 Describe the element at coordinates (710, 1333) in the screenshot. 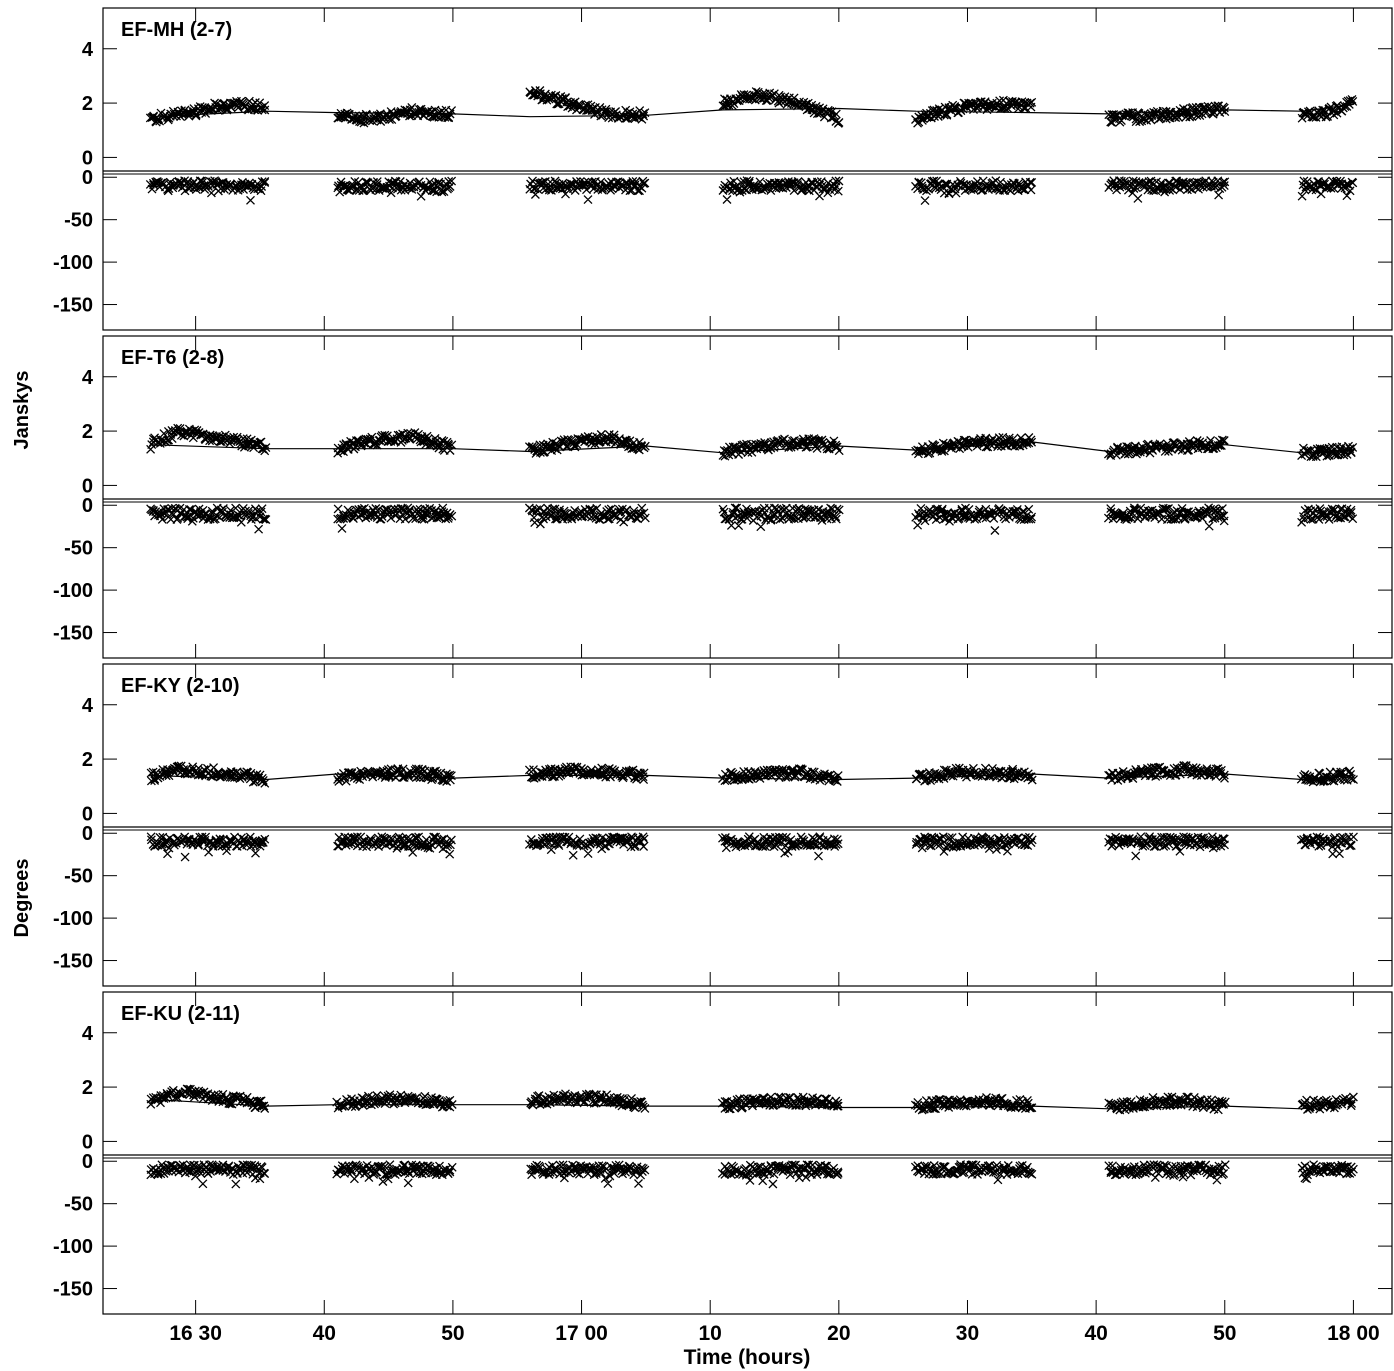

I see `x-tick-label: 10` at that location.